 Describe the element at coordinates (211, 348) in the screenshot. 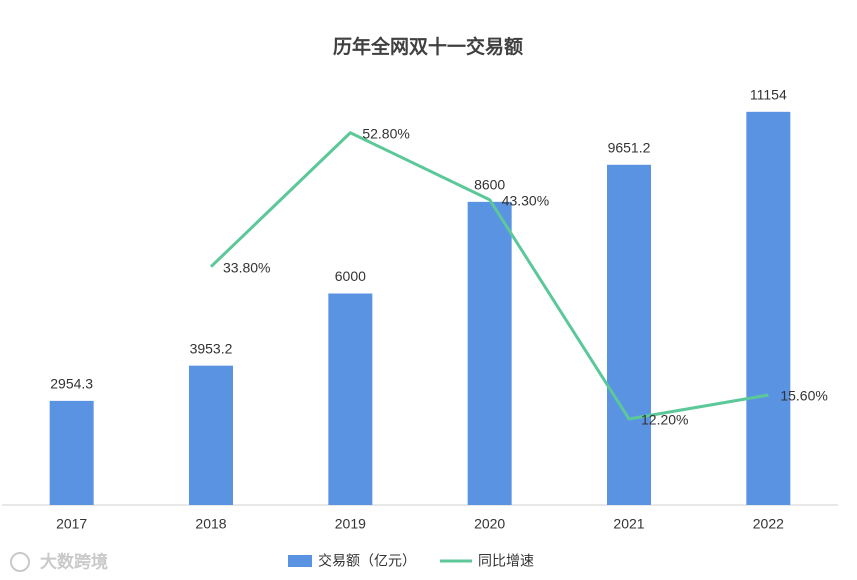

I see `bar-label: 3953.2` at that location.